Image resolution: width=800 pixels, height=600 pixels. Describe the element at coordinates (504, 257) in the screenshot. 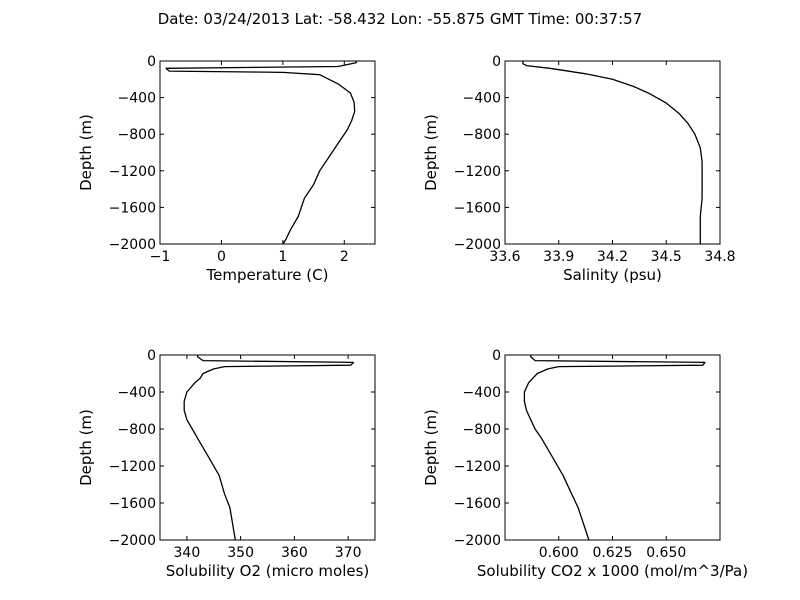

I see `salinity-xtick-label: 33.6` at that location.